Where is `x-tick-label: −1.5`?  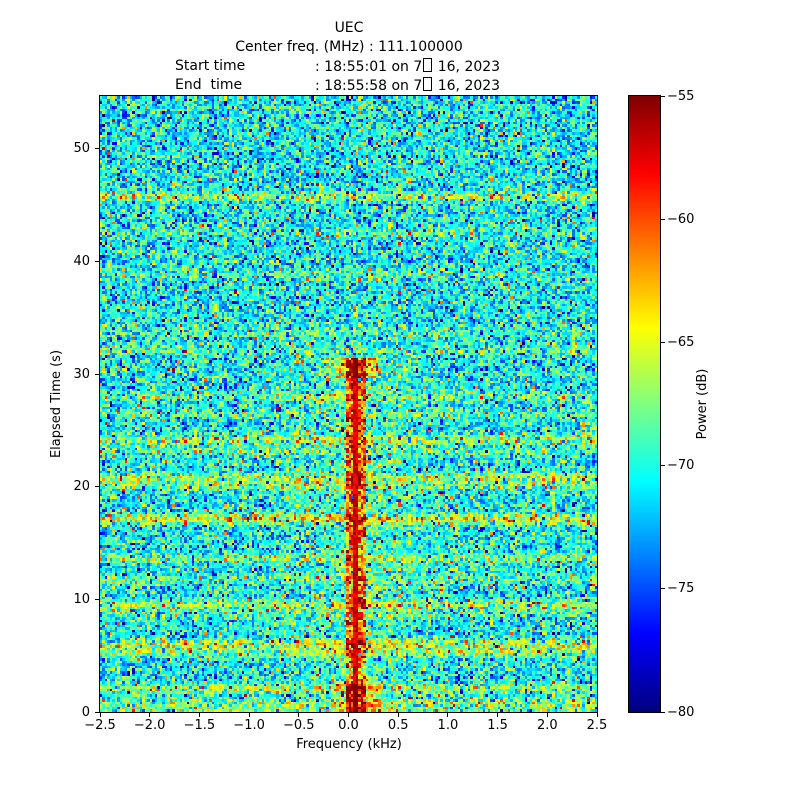 x-tick-label: −1.5 is located at coordinates (199, 725).